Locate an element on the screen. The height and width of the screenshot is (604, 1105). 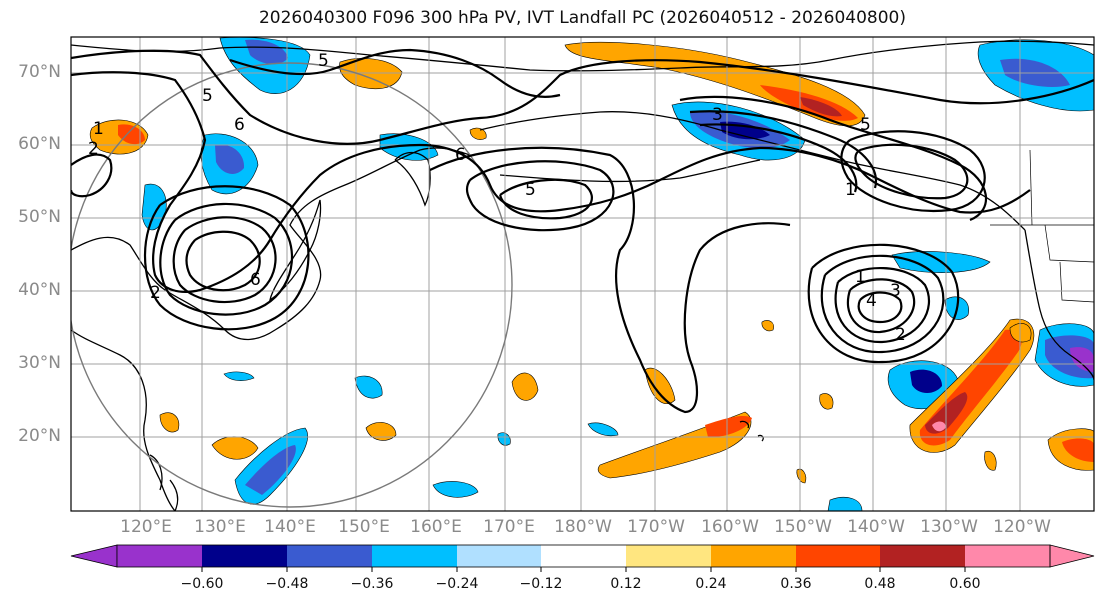
lon-label: 180°W is located at coordinates (583, 527).